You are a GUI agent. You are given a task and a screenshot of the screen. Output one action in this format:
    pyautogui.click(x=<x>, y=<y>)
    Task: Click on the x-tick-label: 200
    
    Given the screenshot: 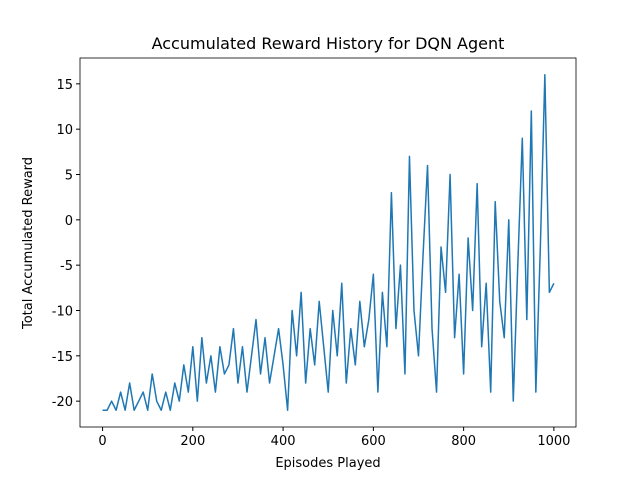 What is the action you would take?
    pyautogui.click(x=192, y=441)
    